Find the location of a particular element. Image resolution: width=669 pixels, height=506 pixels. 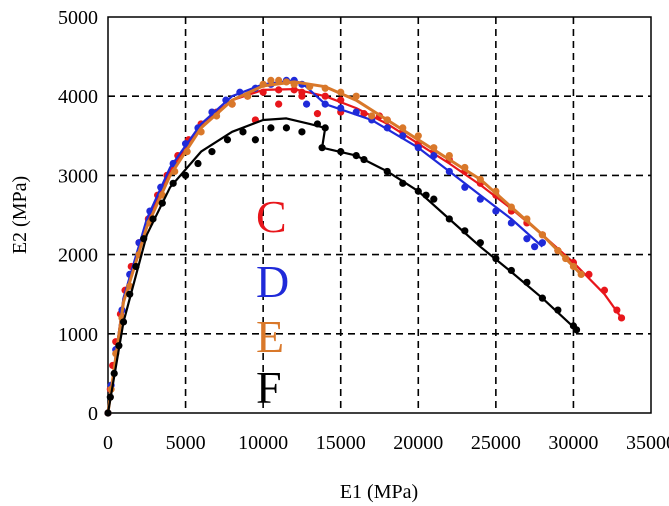

legend-entry-D: D is located at coordinates (272, 281).